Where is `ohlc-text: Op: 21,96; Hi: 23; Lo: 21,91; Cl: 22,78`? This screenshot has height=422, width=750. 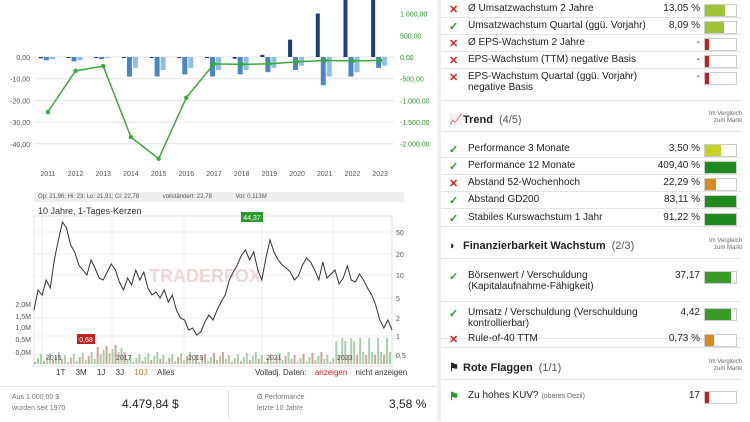 ohlc-text: Op: 21,96; Hi: 23; Lo: 21,91; Cl: 22,78 is located at coordinates (89, 197).